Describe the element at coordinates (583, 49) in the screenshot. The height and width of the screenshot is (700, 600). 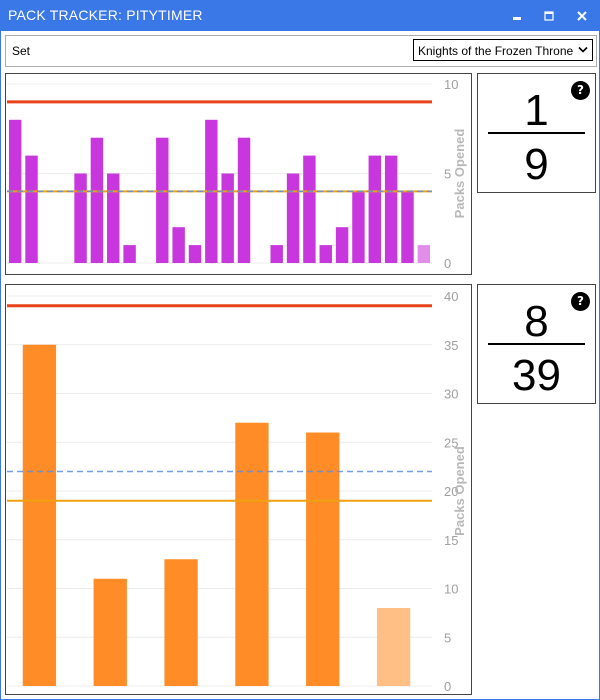
I see `chevron-down-icon` at that location.